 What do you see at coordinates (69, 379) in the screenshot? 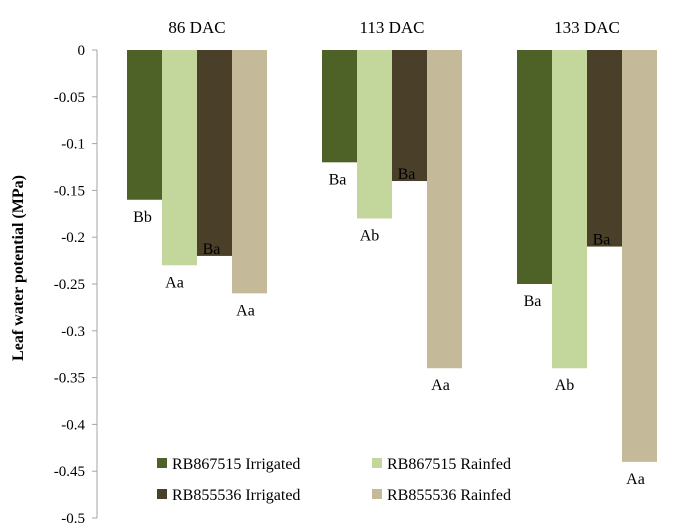
I see `y-tick-label: -0.35` at bounding box center [69, 379].